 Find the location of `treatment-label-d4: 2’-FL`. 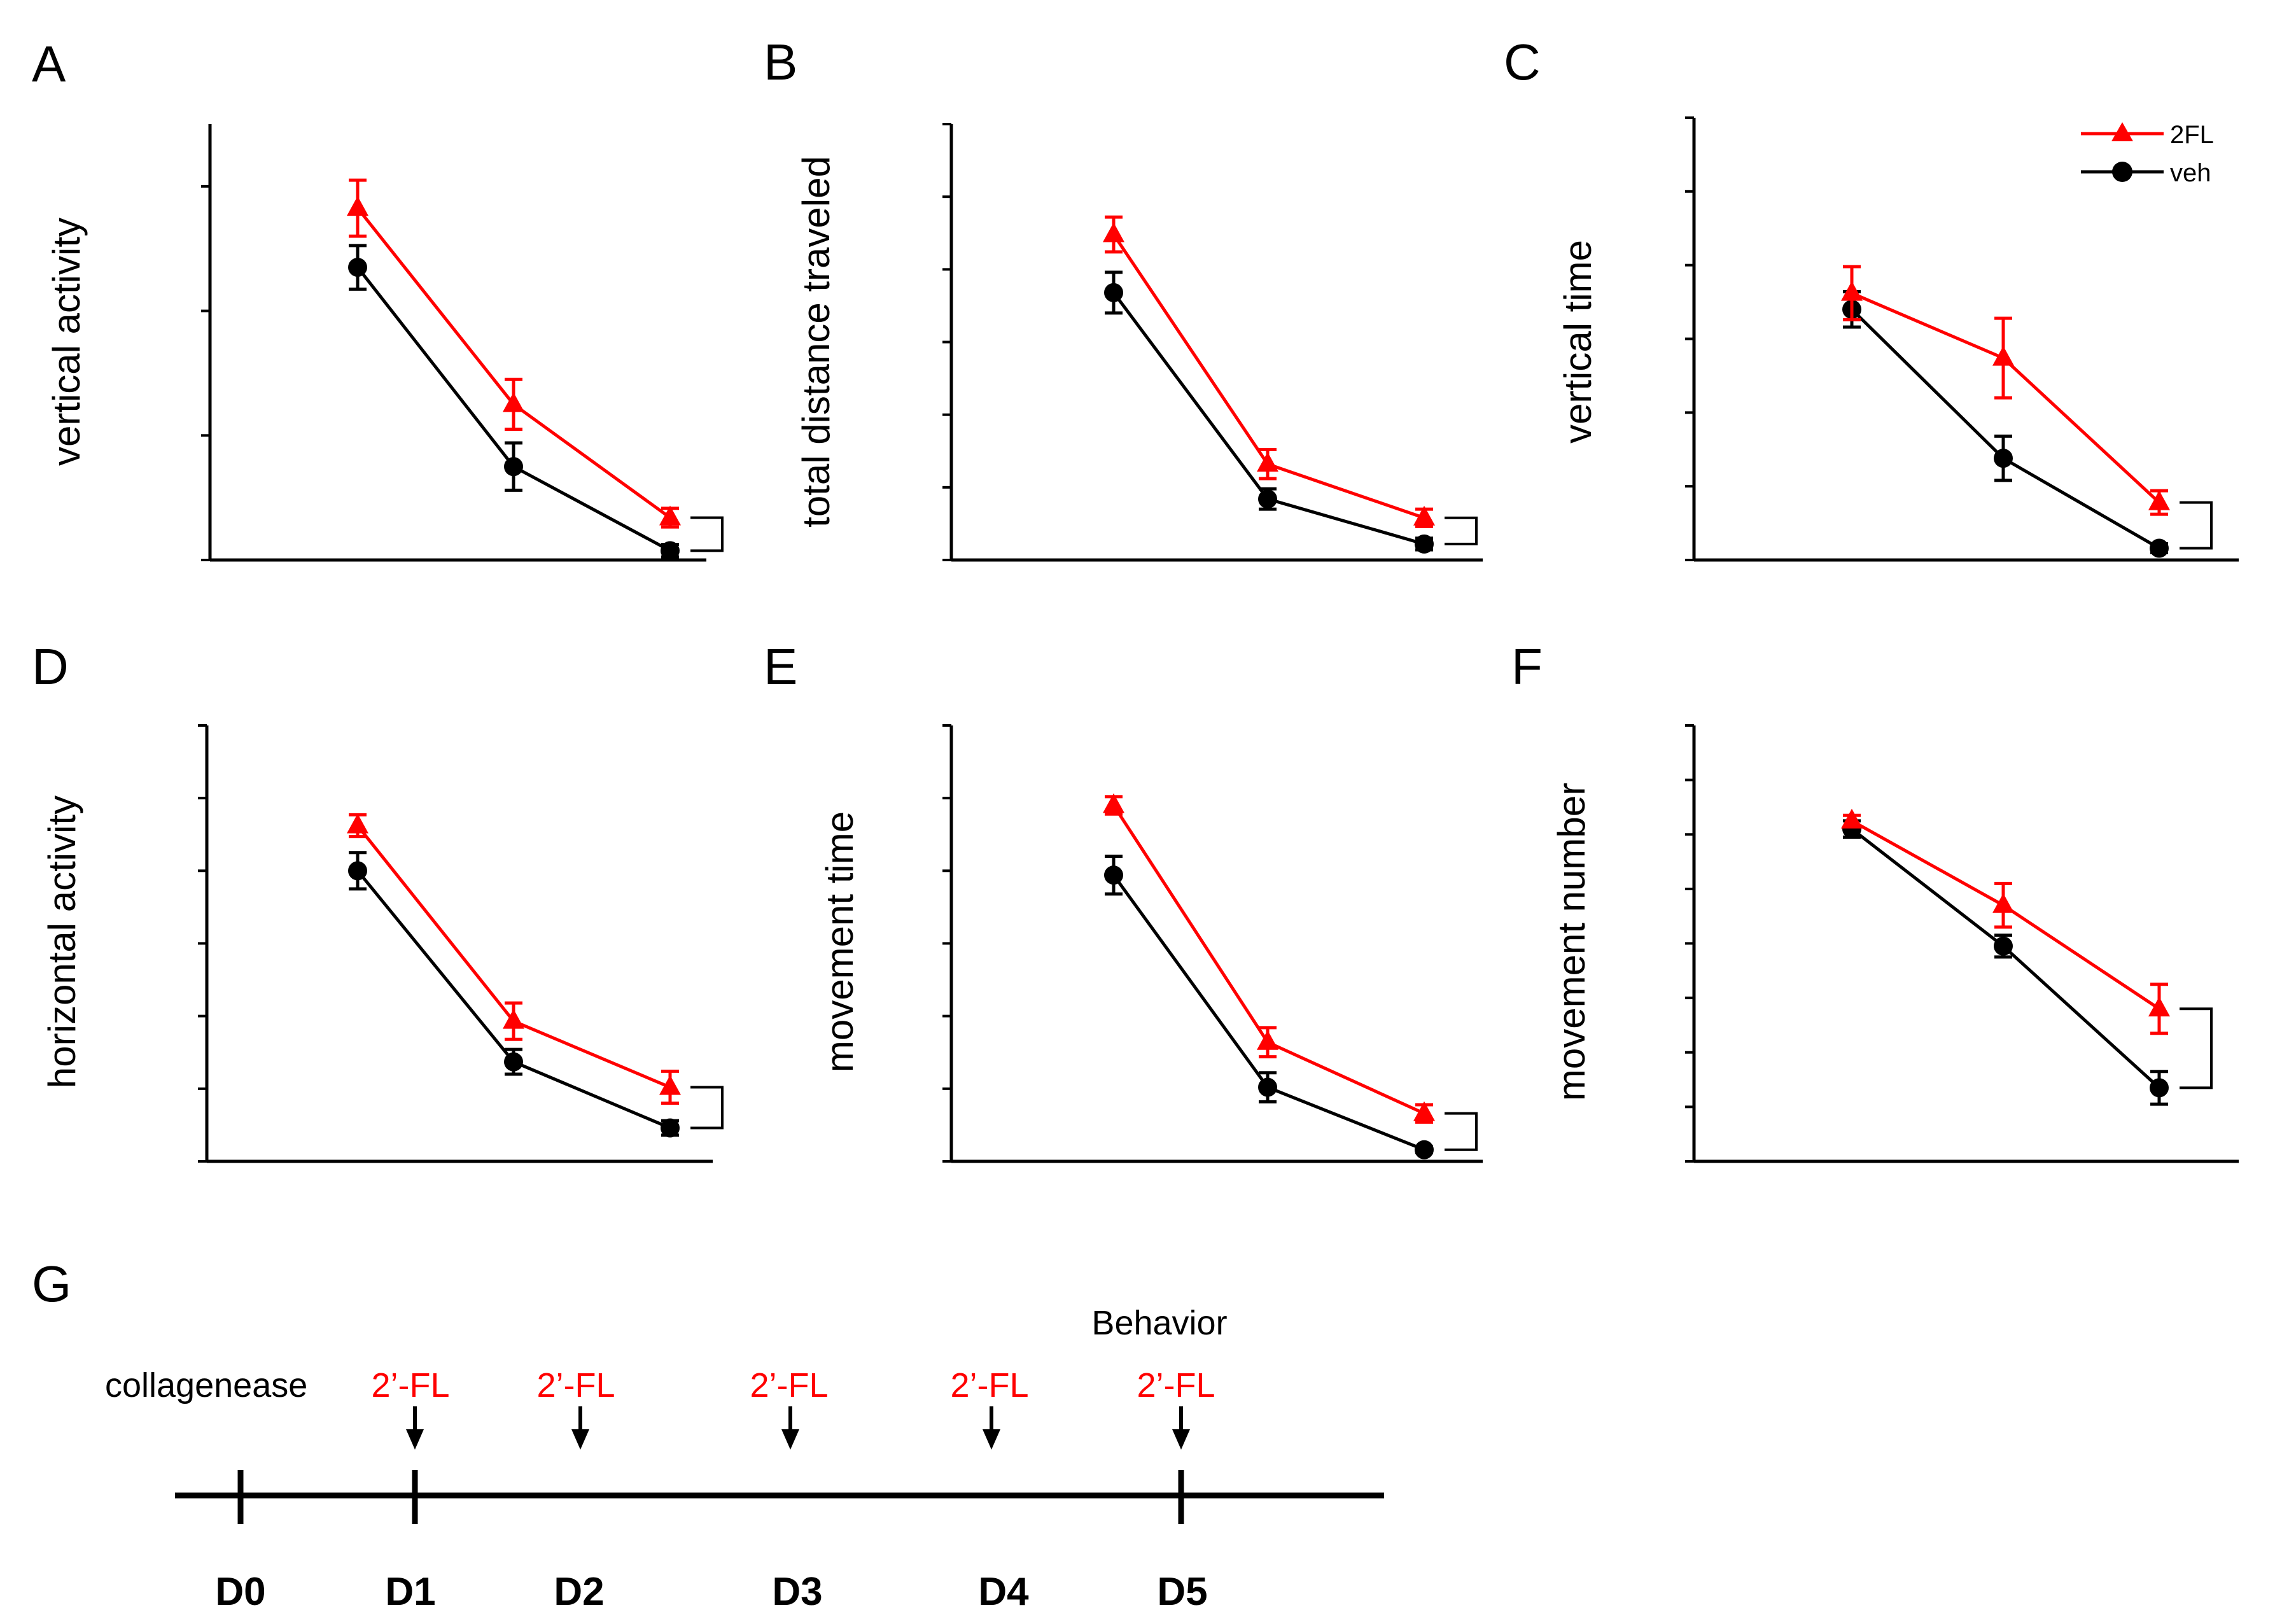

treatment-label-d4: 2’-FL is located at coordinates (989, 1385).